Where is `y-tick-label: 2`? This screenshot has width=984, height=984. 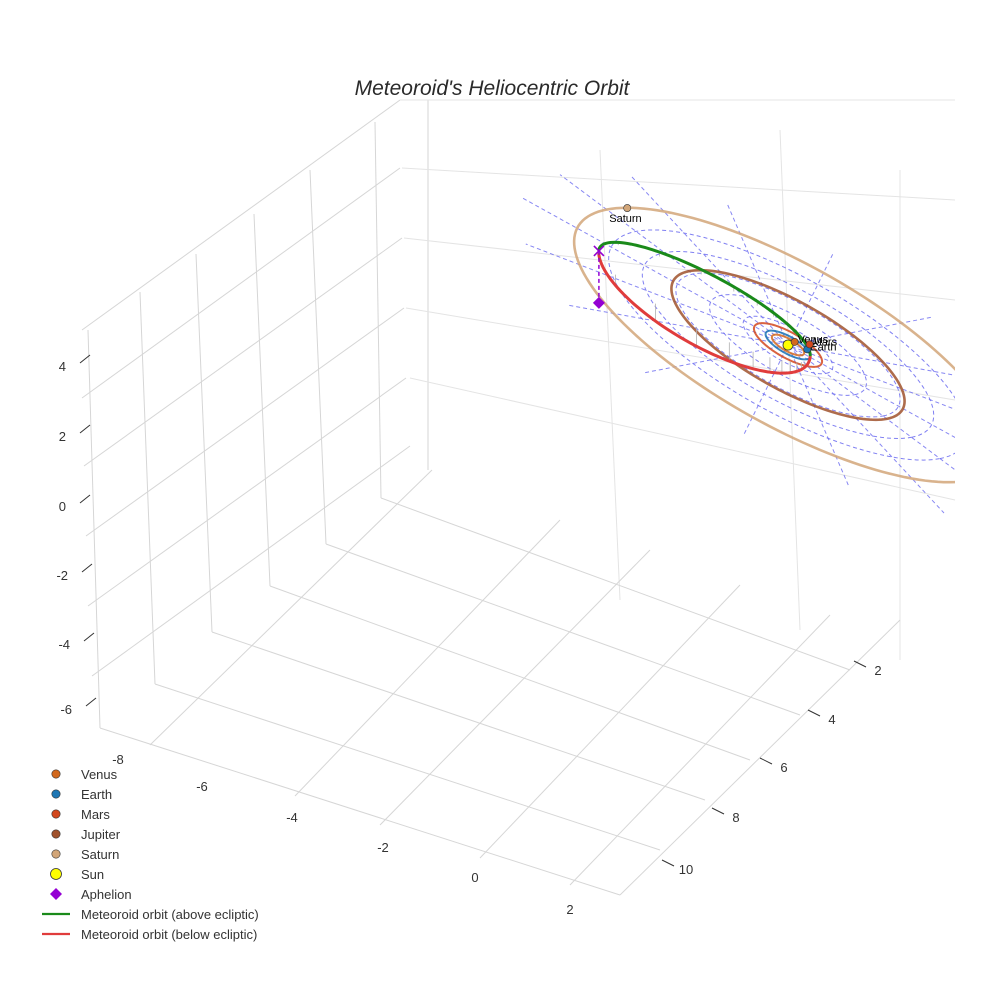 y-tick-label: 2 is located at coordinates (877, 670).